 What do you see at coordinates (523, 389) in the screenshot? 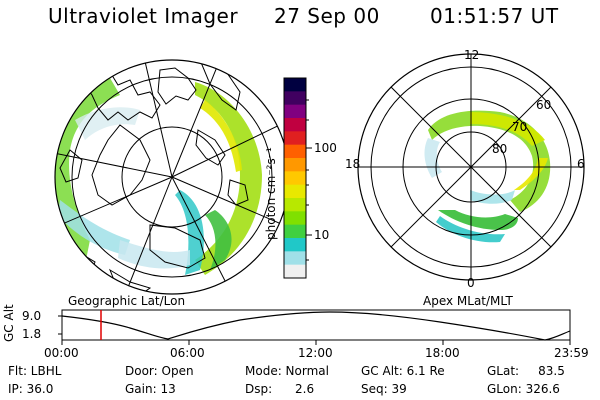
I see `info-glon: GLon: 326.6` at bounding box center [523, 389].